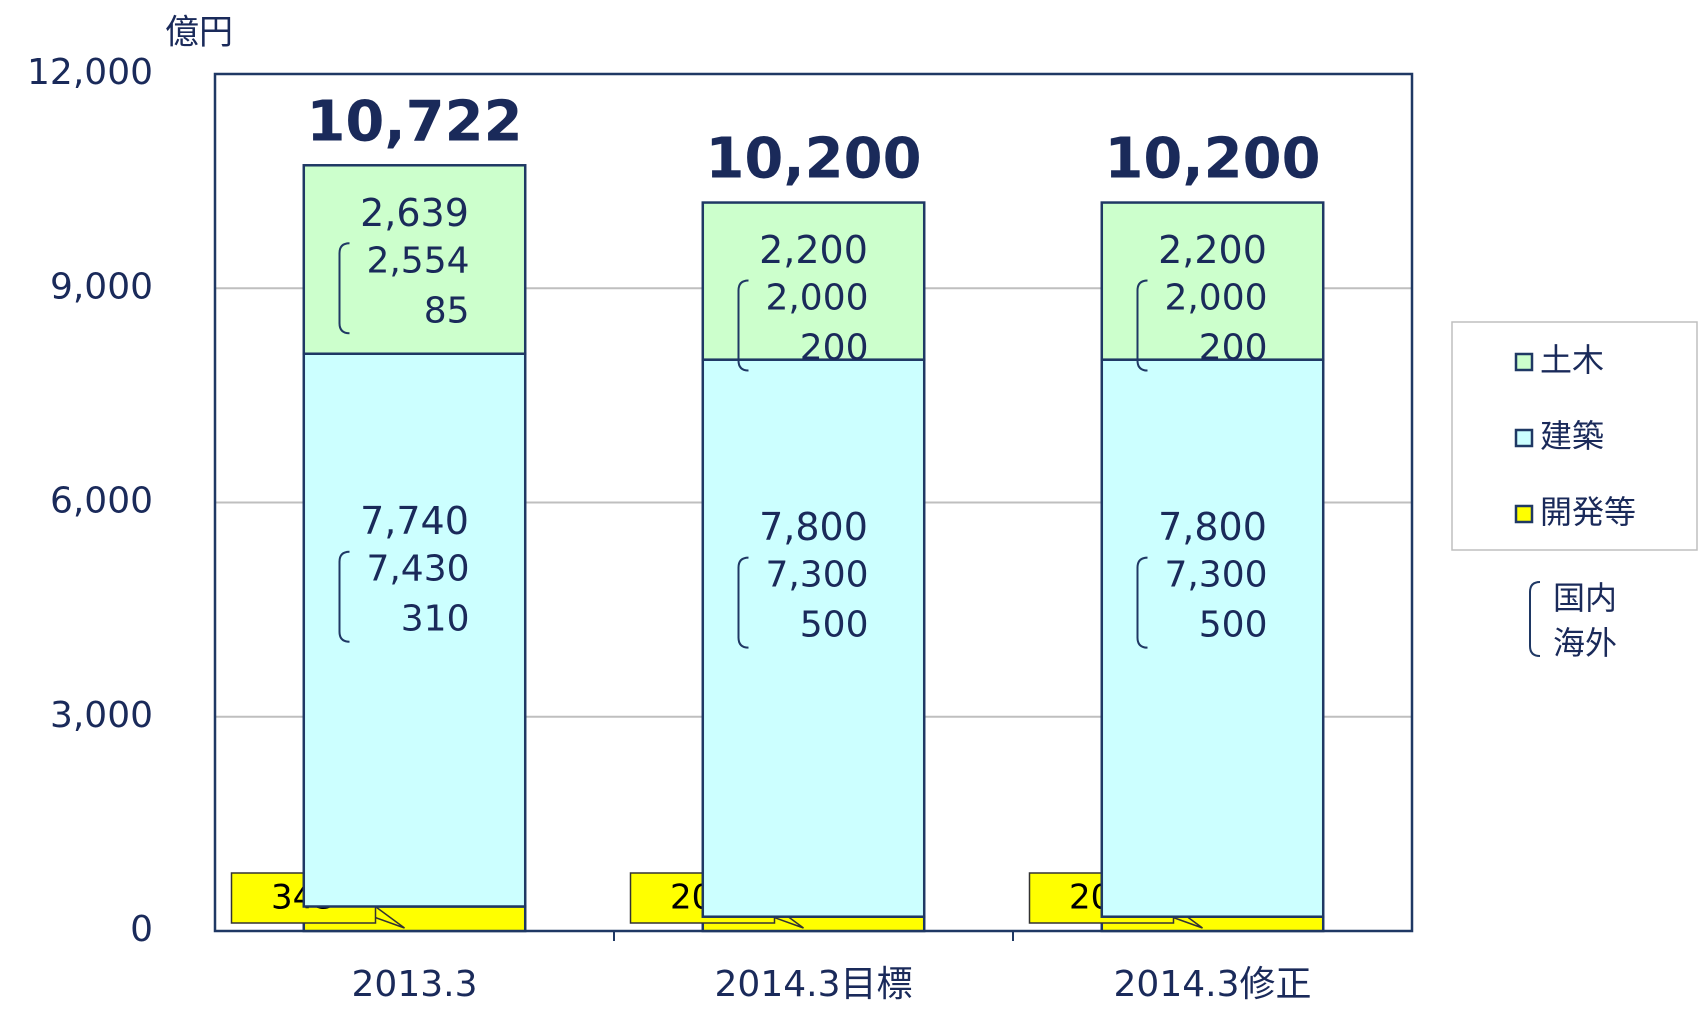 The image size is (1698, 1012). Describe the element at coordinates (417, 260) in the screenshot. I see `breakdown-domestic: 2,554` at that location.